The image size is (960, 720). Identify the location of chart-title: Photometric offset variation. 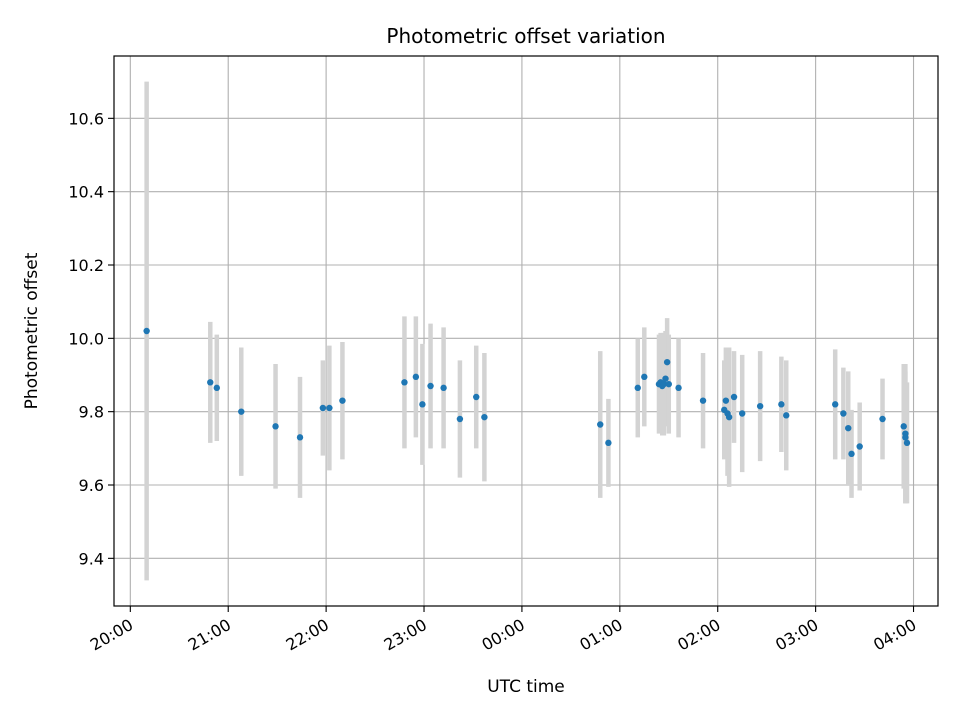
(525, 36).